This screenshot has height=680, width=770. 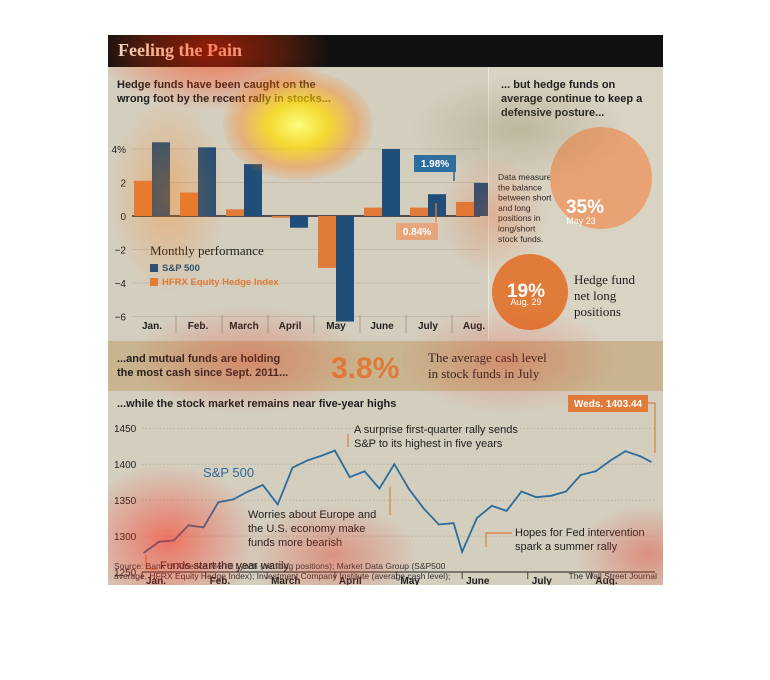 I want to click on bar-ytick-label: −4, so click(x=121, y=284).